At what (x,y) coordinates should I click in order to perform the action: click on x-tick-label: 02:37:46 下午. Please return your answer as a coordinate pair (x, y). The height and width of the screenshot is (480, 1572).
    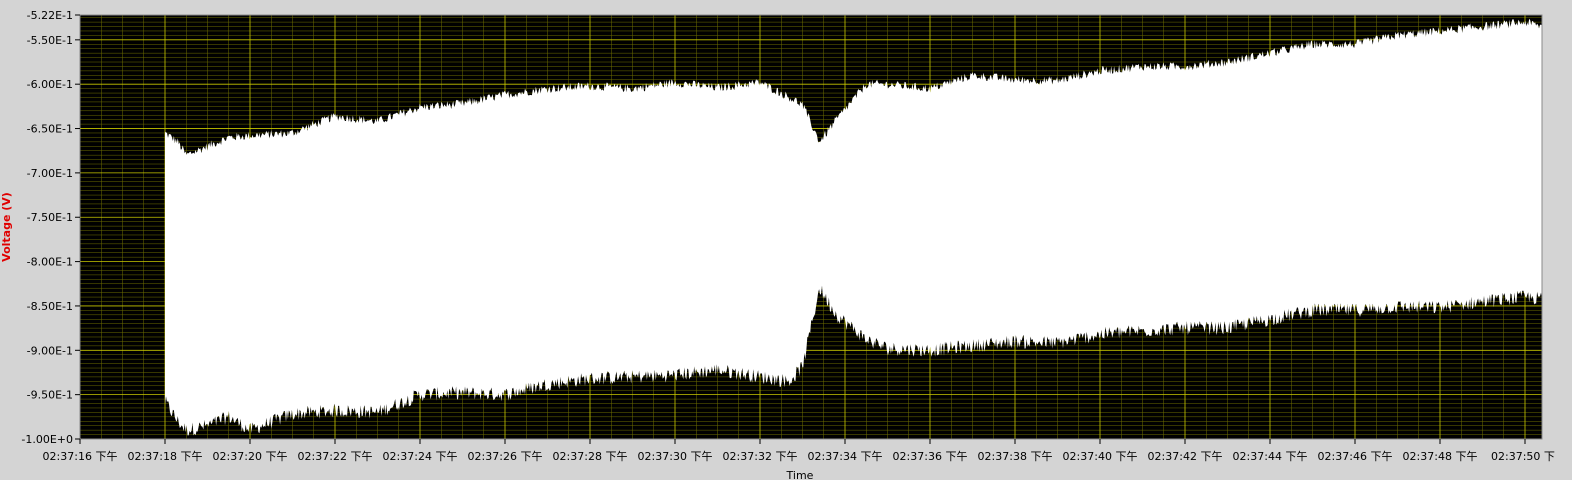
    Looking at the image, I should click on (1355, 456).